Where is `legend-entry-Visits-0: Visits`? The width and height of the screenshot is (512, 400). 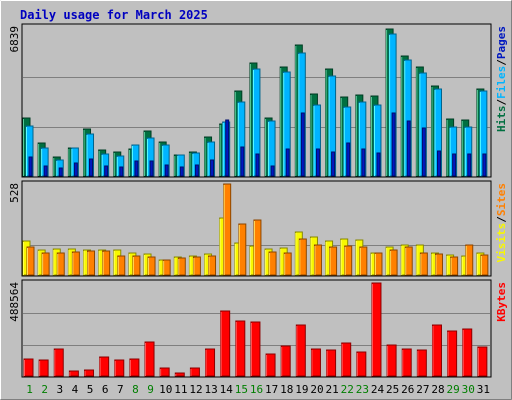 legend-entry-Visits-0: Visits is located at coordinates (501, 243).